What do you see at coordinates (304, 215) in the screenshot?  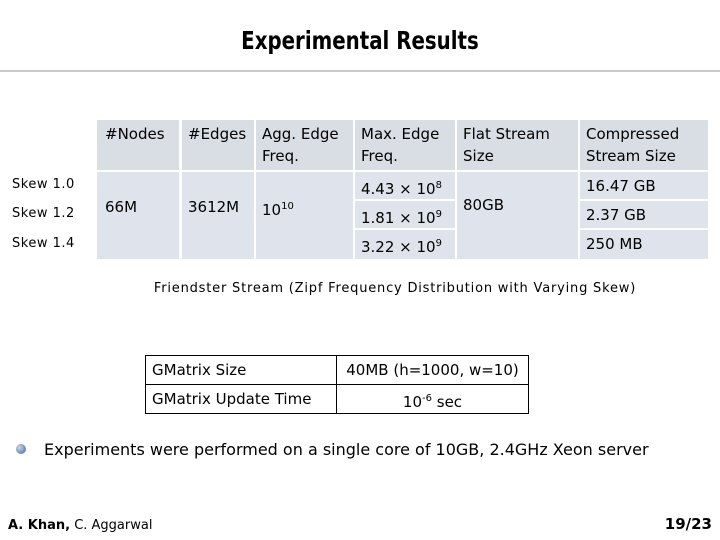 I see `agg-freq-cell: 1010` at bounding box center [304, 215].